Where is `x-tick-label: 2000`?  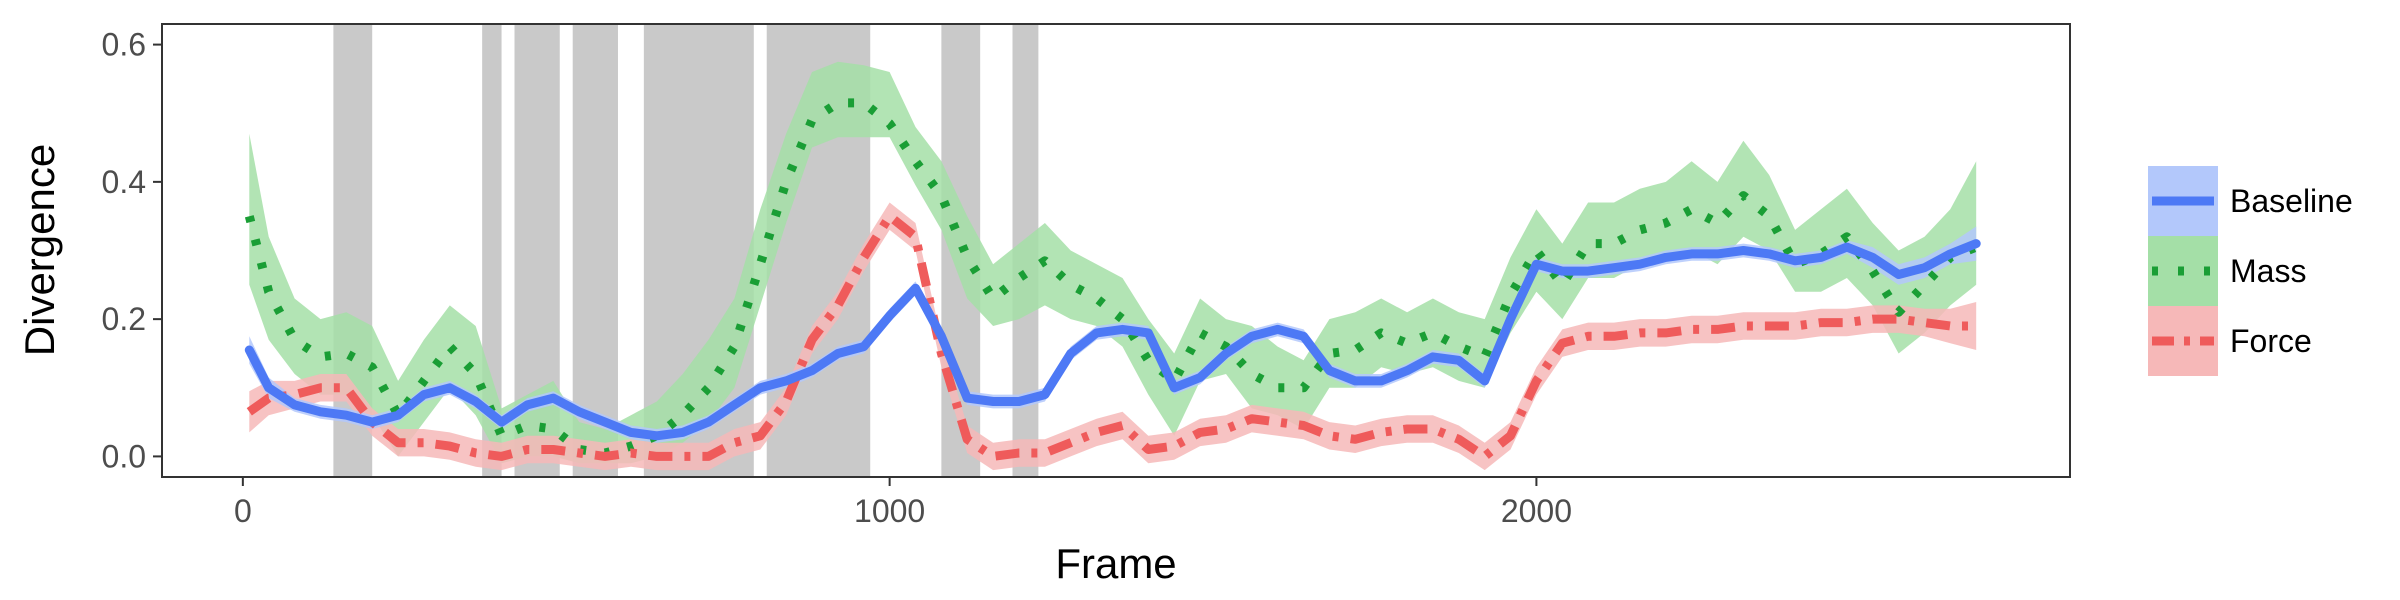 x-tick-label: 2000 is located at coordinates (1536, 511).